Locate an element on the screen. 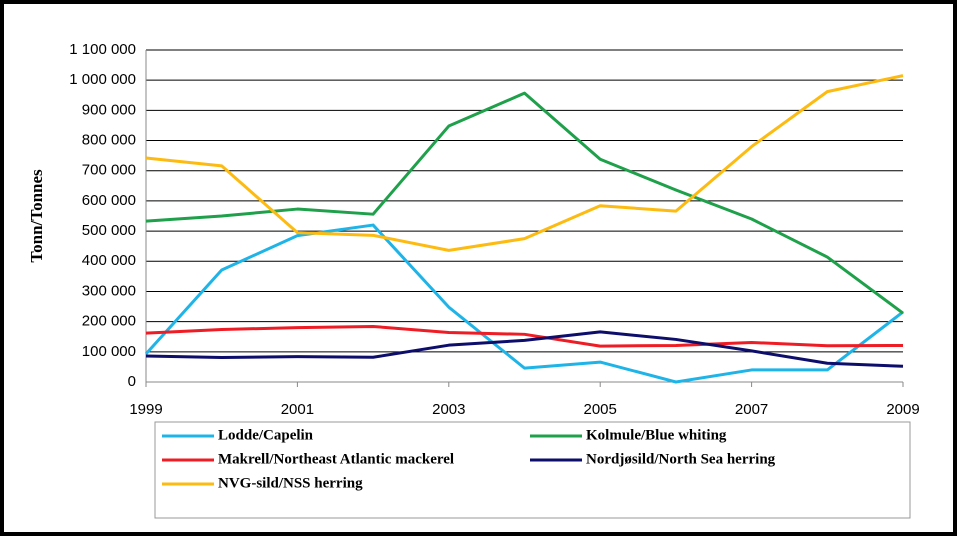 Image resolution: width=957 pixels, height=536 pixels. y-tick-label: 700 000 is located at coordinates (109, 170).